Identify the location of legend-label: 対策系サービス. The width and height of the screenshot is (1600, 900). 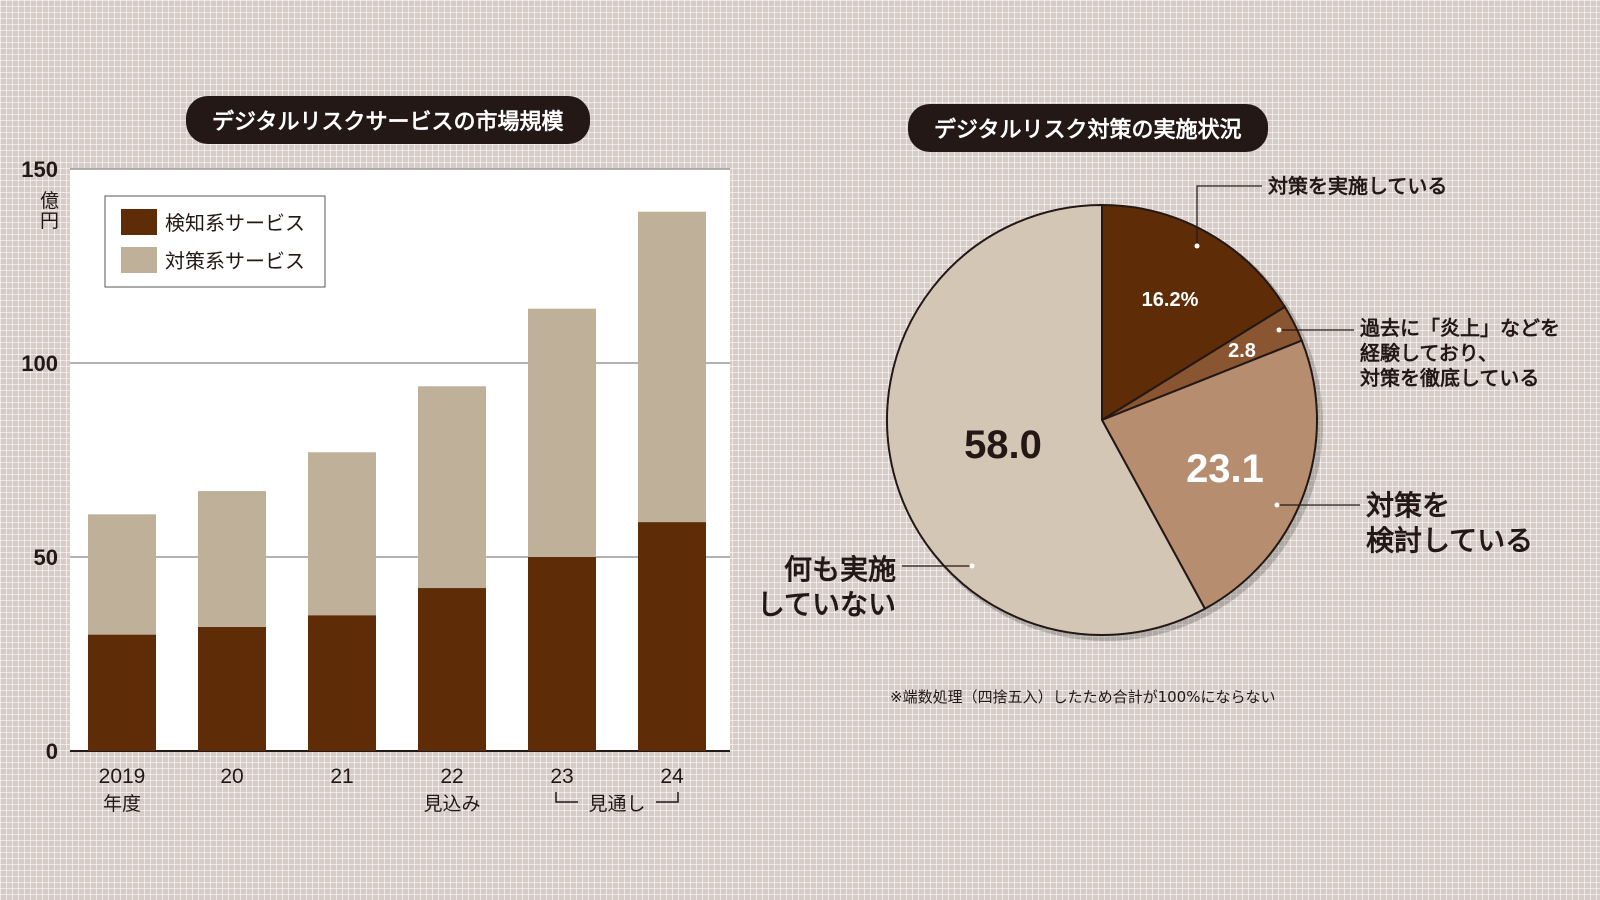
(235, 261).